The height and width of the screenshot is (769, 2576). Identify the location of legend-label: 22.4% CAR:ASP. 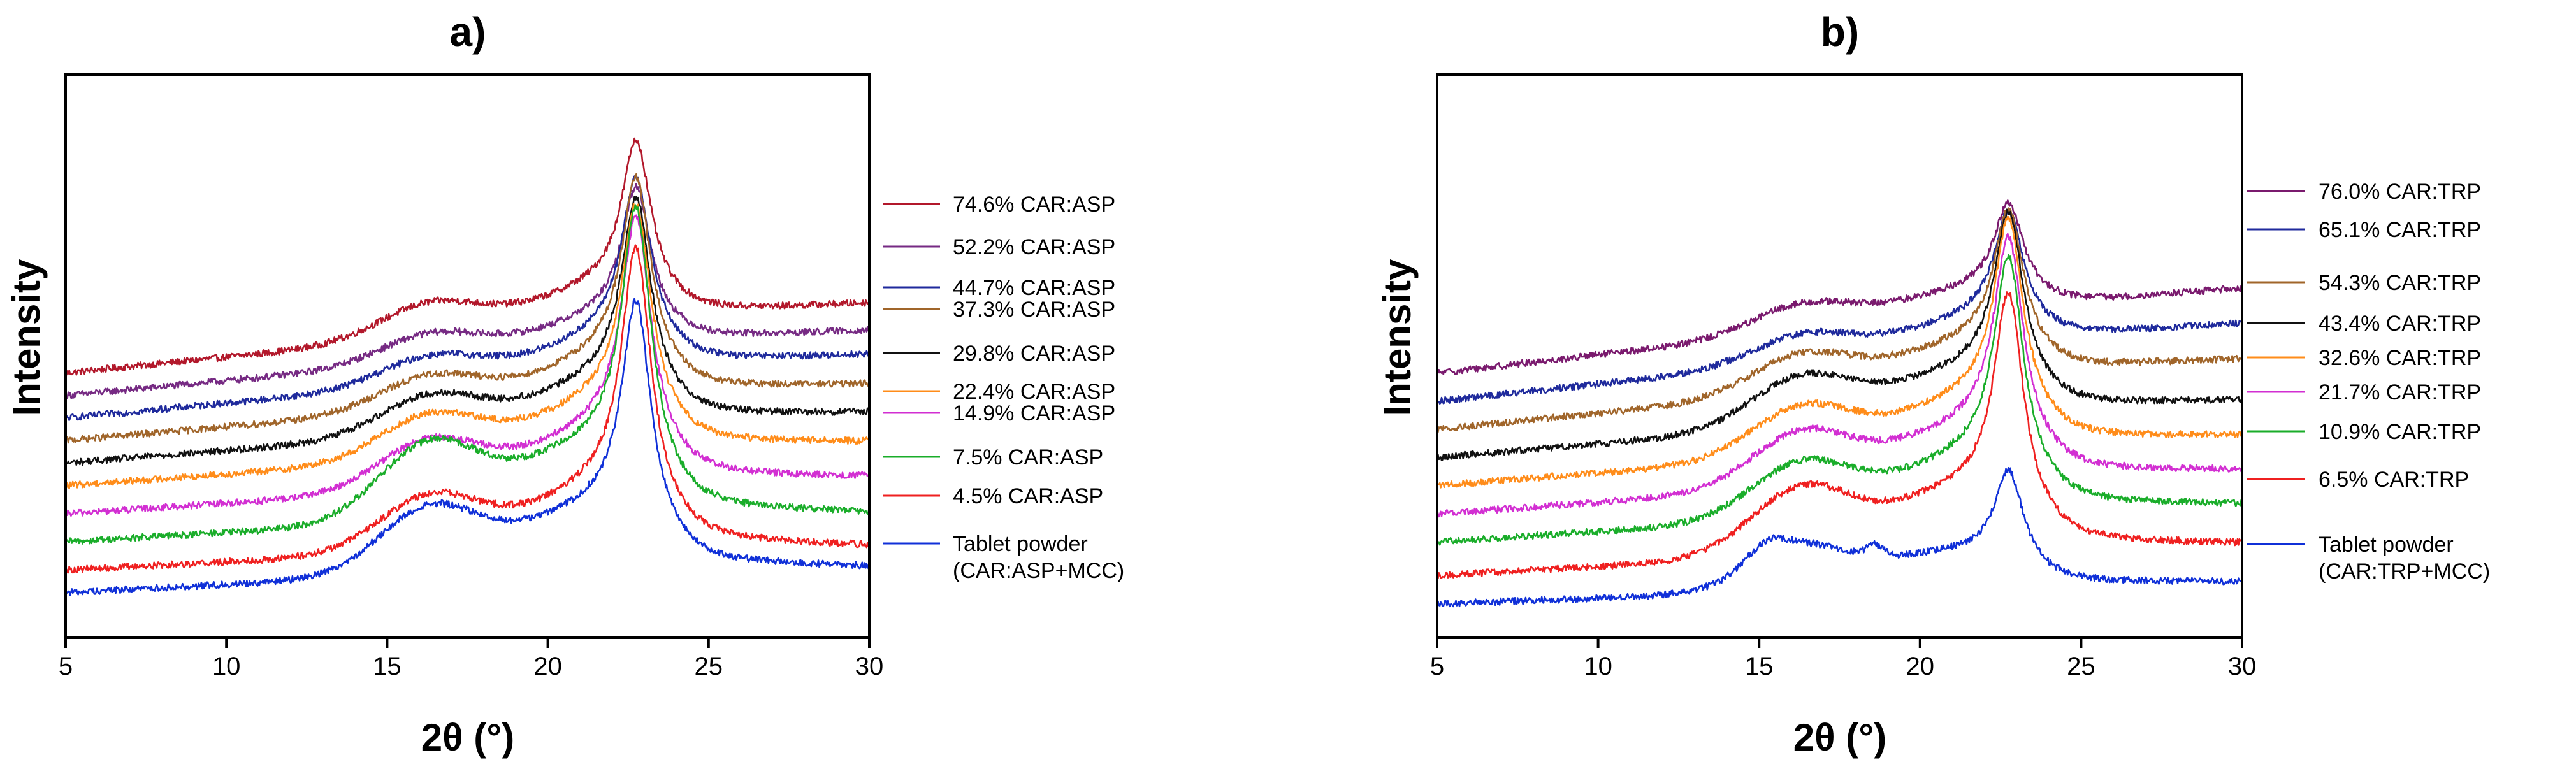
(1034, 392).